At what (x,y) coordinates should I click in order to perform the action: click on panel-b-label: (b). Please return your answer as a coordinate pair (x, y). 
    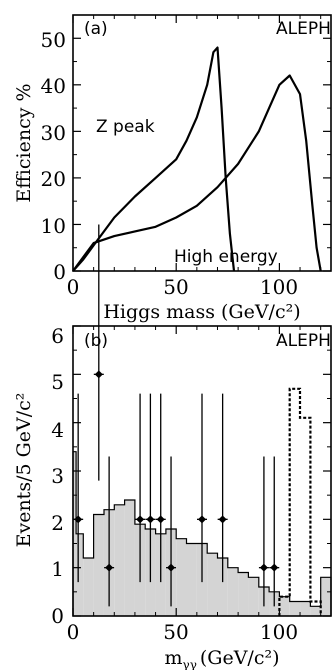
    Looking at the image, I should click on (96, 341).